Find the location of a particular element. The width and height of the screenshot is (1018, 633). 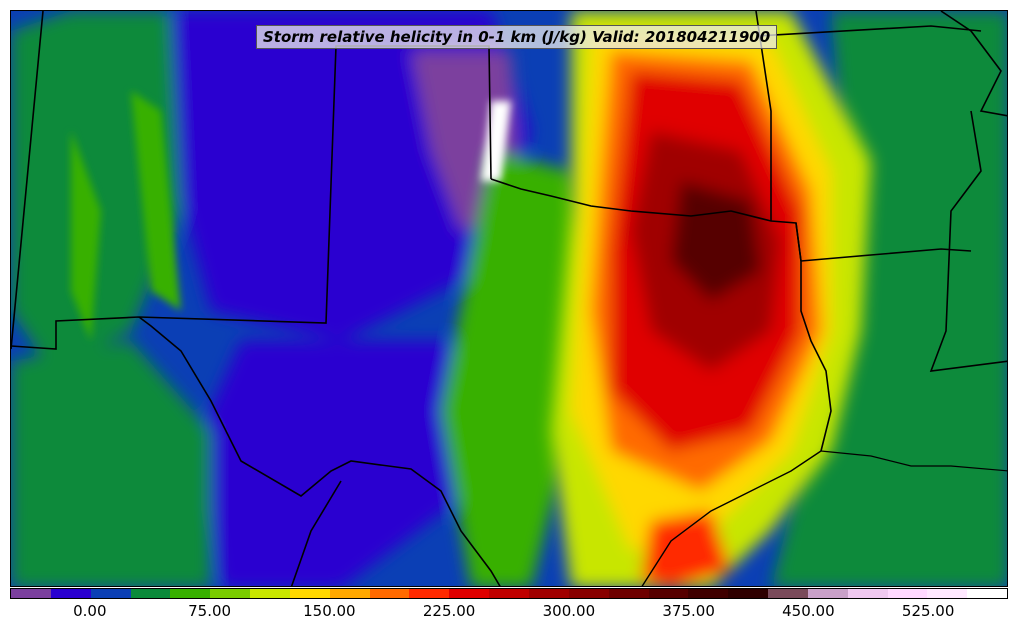

colorbar-tick-label: 450.00 is located at coordinates (808, 611).